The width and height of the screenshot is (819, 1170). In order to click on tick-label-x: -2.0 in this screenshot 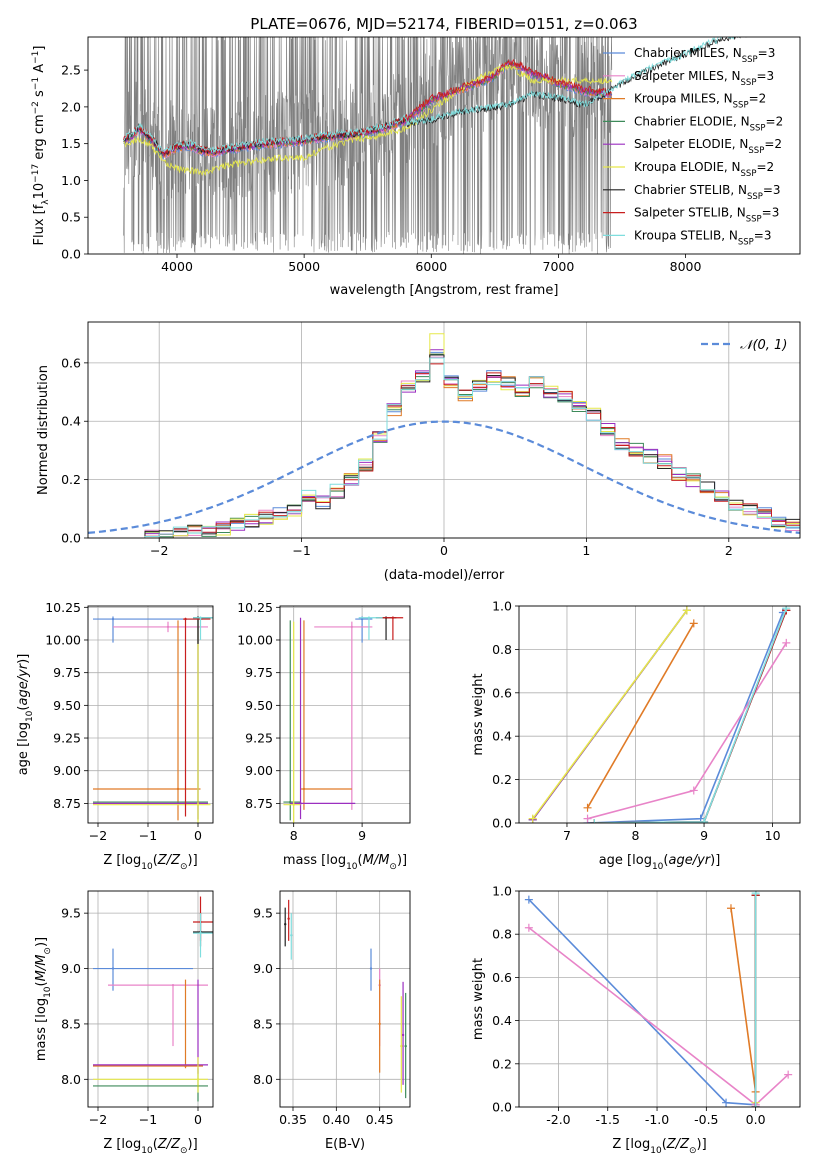, I will do `click(558, 1119)`.